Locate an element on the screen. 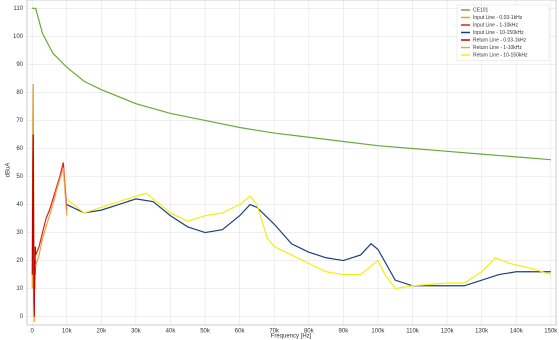  x-tick-label: 150k is located at coordinates (551, 332).